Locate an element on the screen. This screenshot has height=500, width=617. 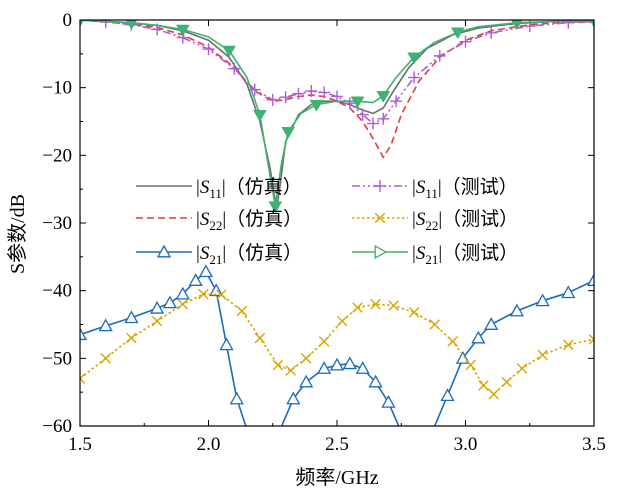
legend-label: |S22|（仿真） is located at coordinates (249, 220).